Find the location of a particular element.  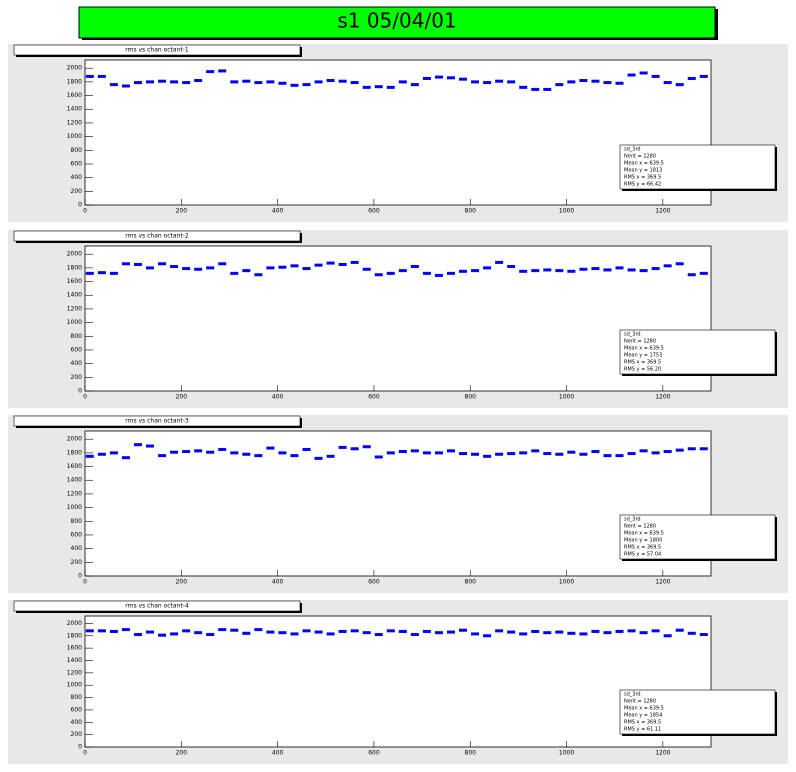

stats-line: RMS y = 61.11 is located at coordinates (642, 730).